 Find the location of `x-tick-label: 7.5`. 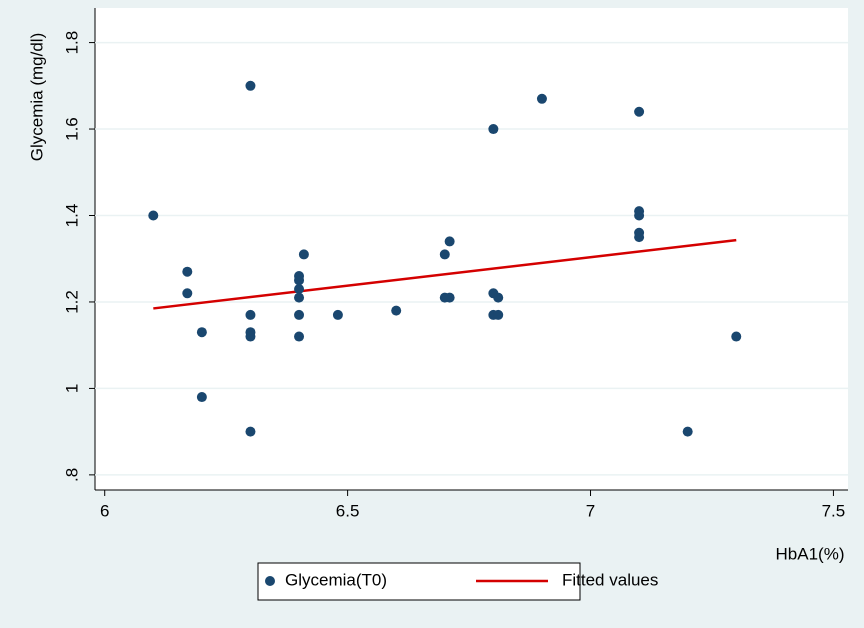

x-tick-label: 7.5 is located at coordinates (834, 510).